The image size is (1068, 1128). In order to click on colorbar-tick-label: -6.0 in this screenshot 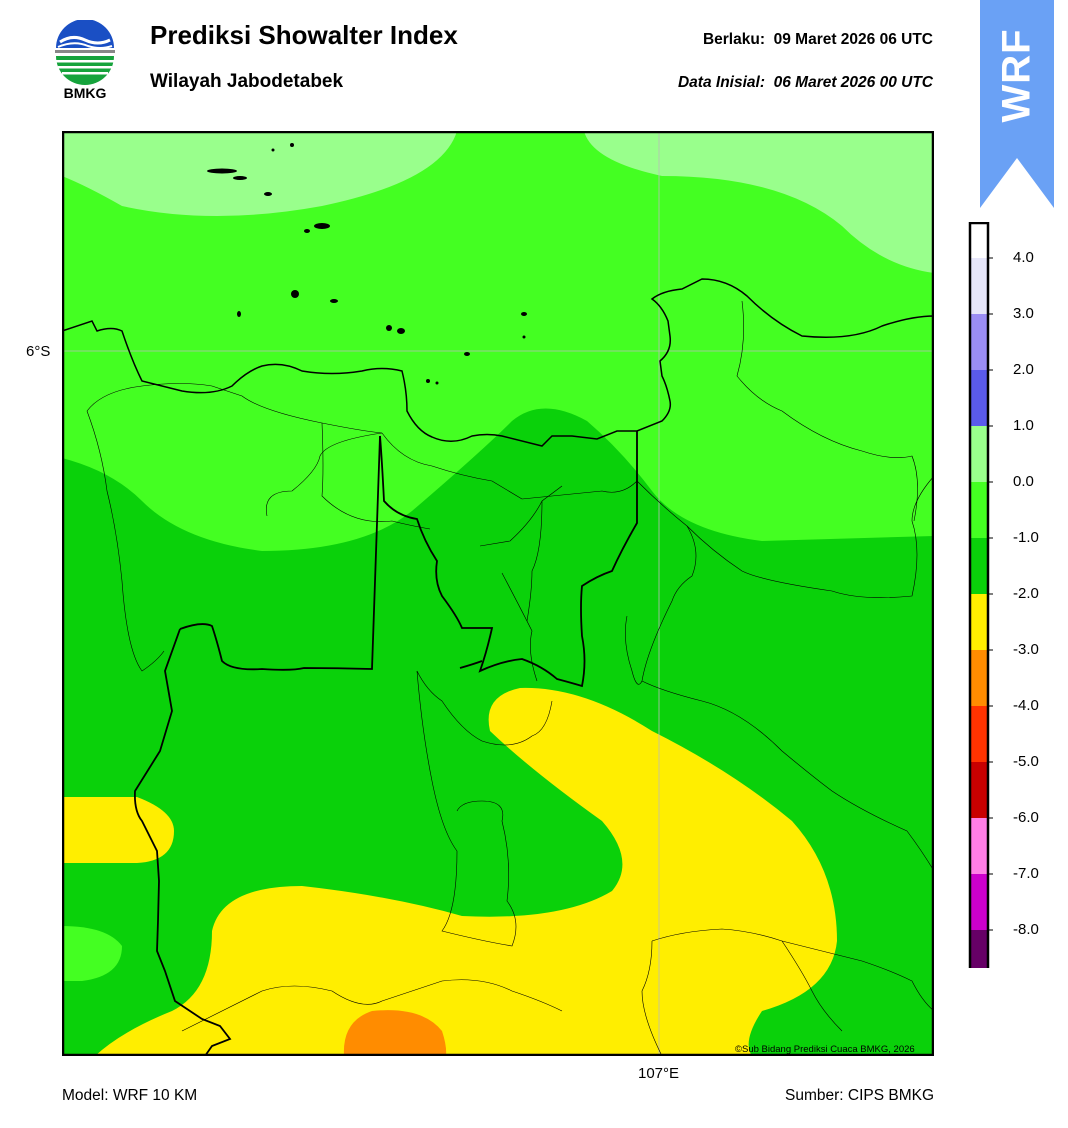, I will do `click(1026, 817)`.